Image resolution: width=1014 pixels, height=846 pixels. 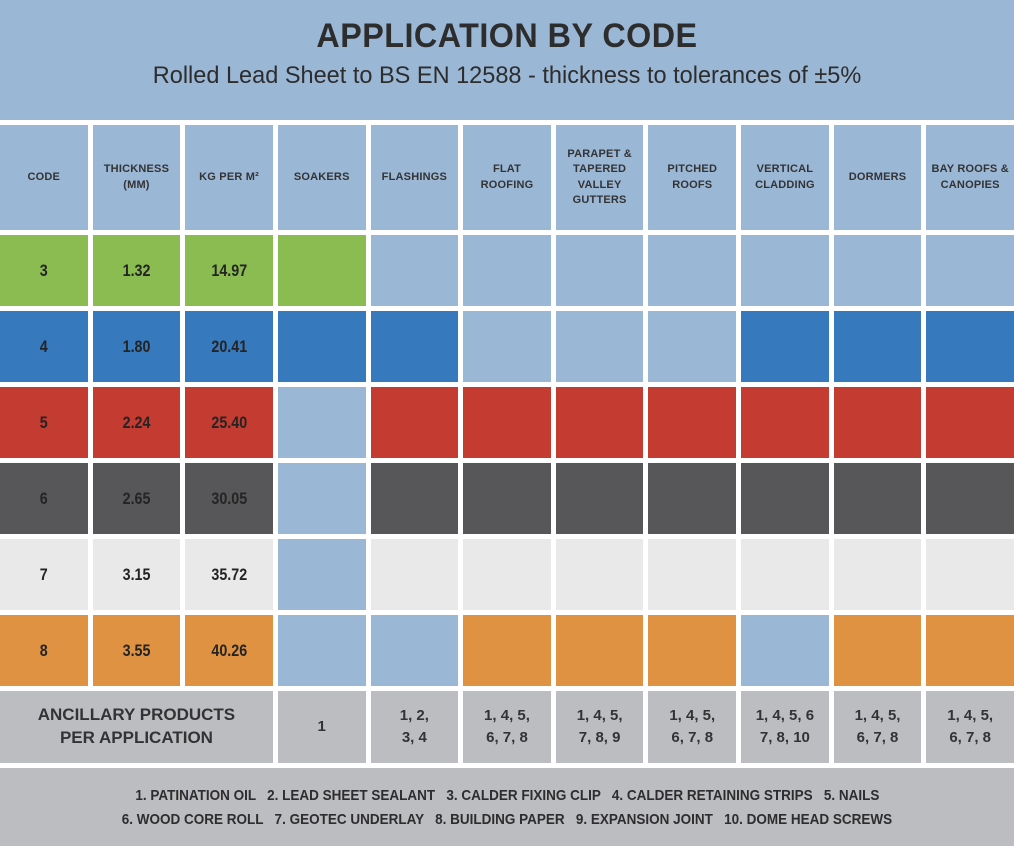 What do you see at coordinates (414, 177) in the screenshot?
I see `column-header-flashings: FLASHINGS` at bounding box center [414, 177].